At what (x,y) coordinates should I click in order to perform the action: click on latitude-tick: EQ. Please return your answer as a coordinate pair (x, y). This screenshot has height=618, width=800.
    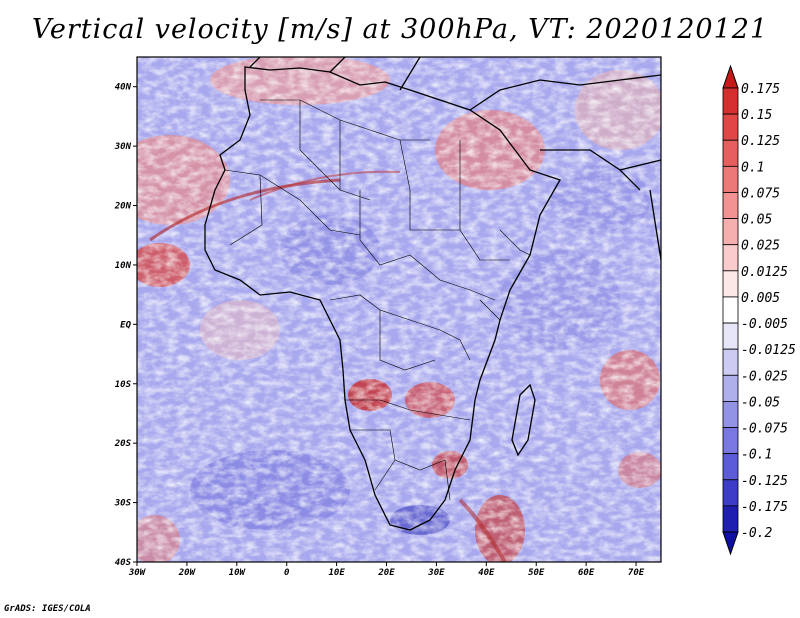
    Looking at the image, I should click on (128, 325).